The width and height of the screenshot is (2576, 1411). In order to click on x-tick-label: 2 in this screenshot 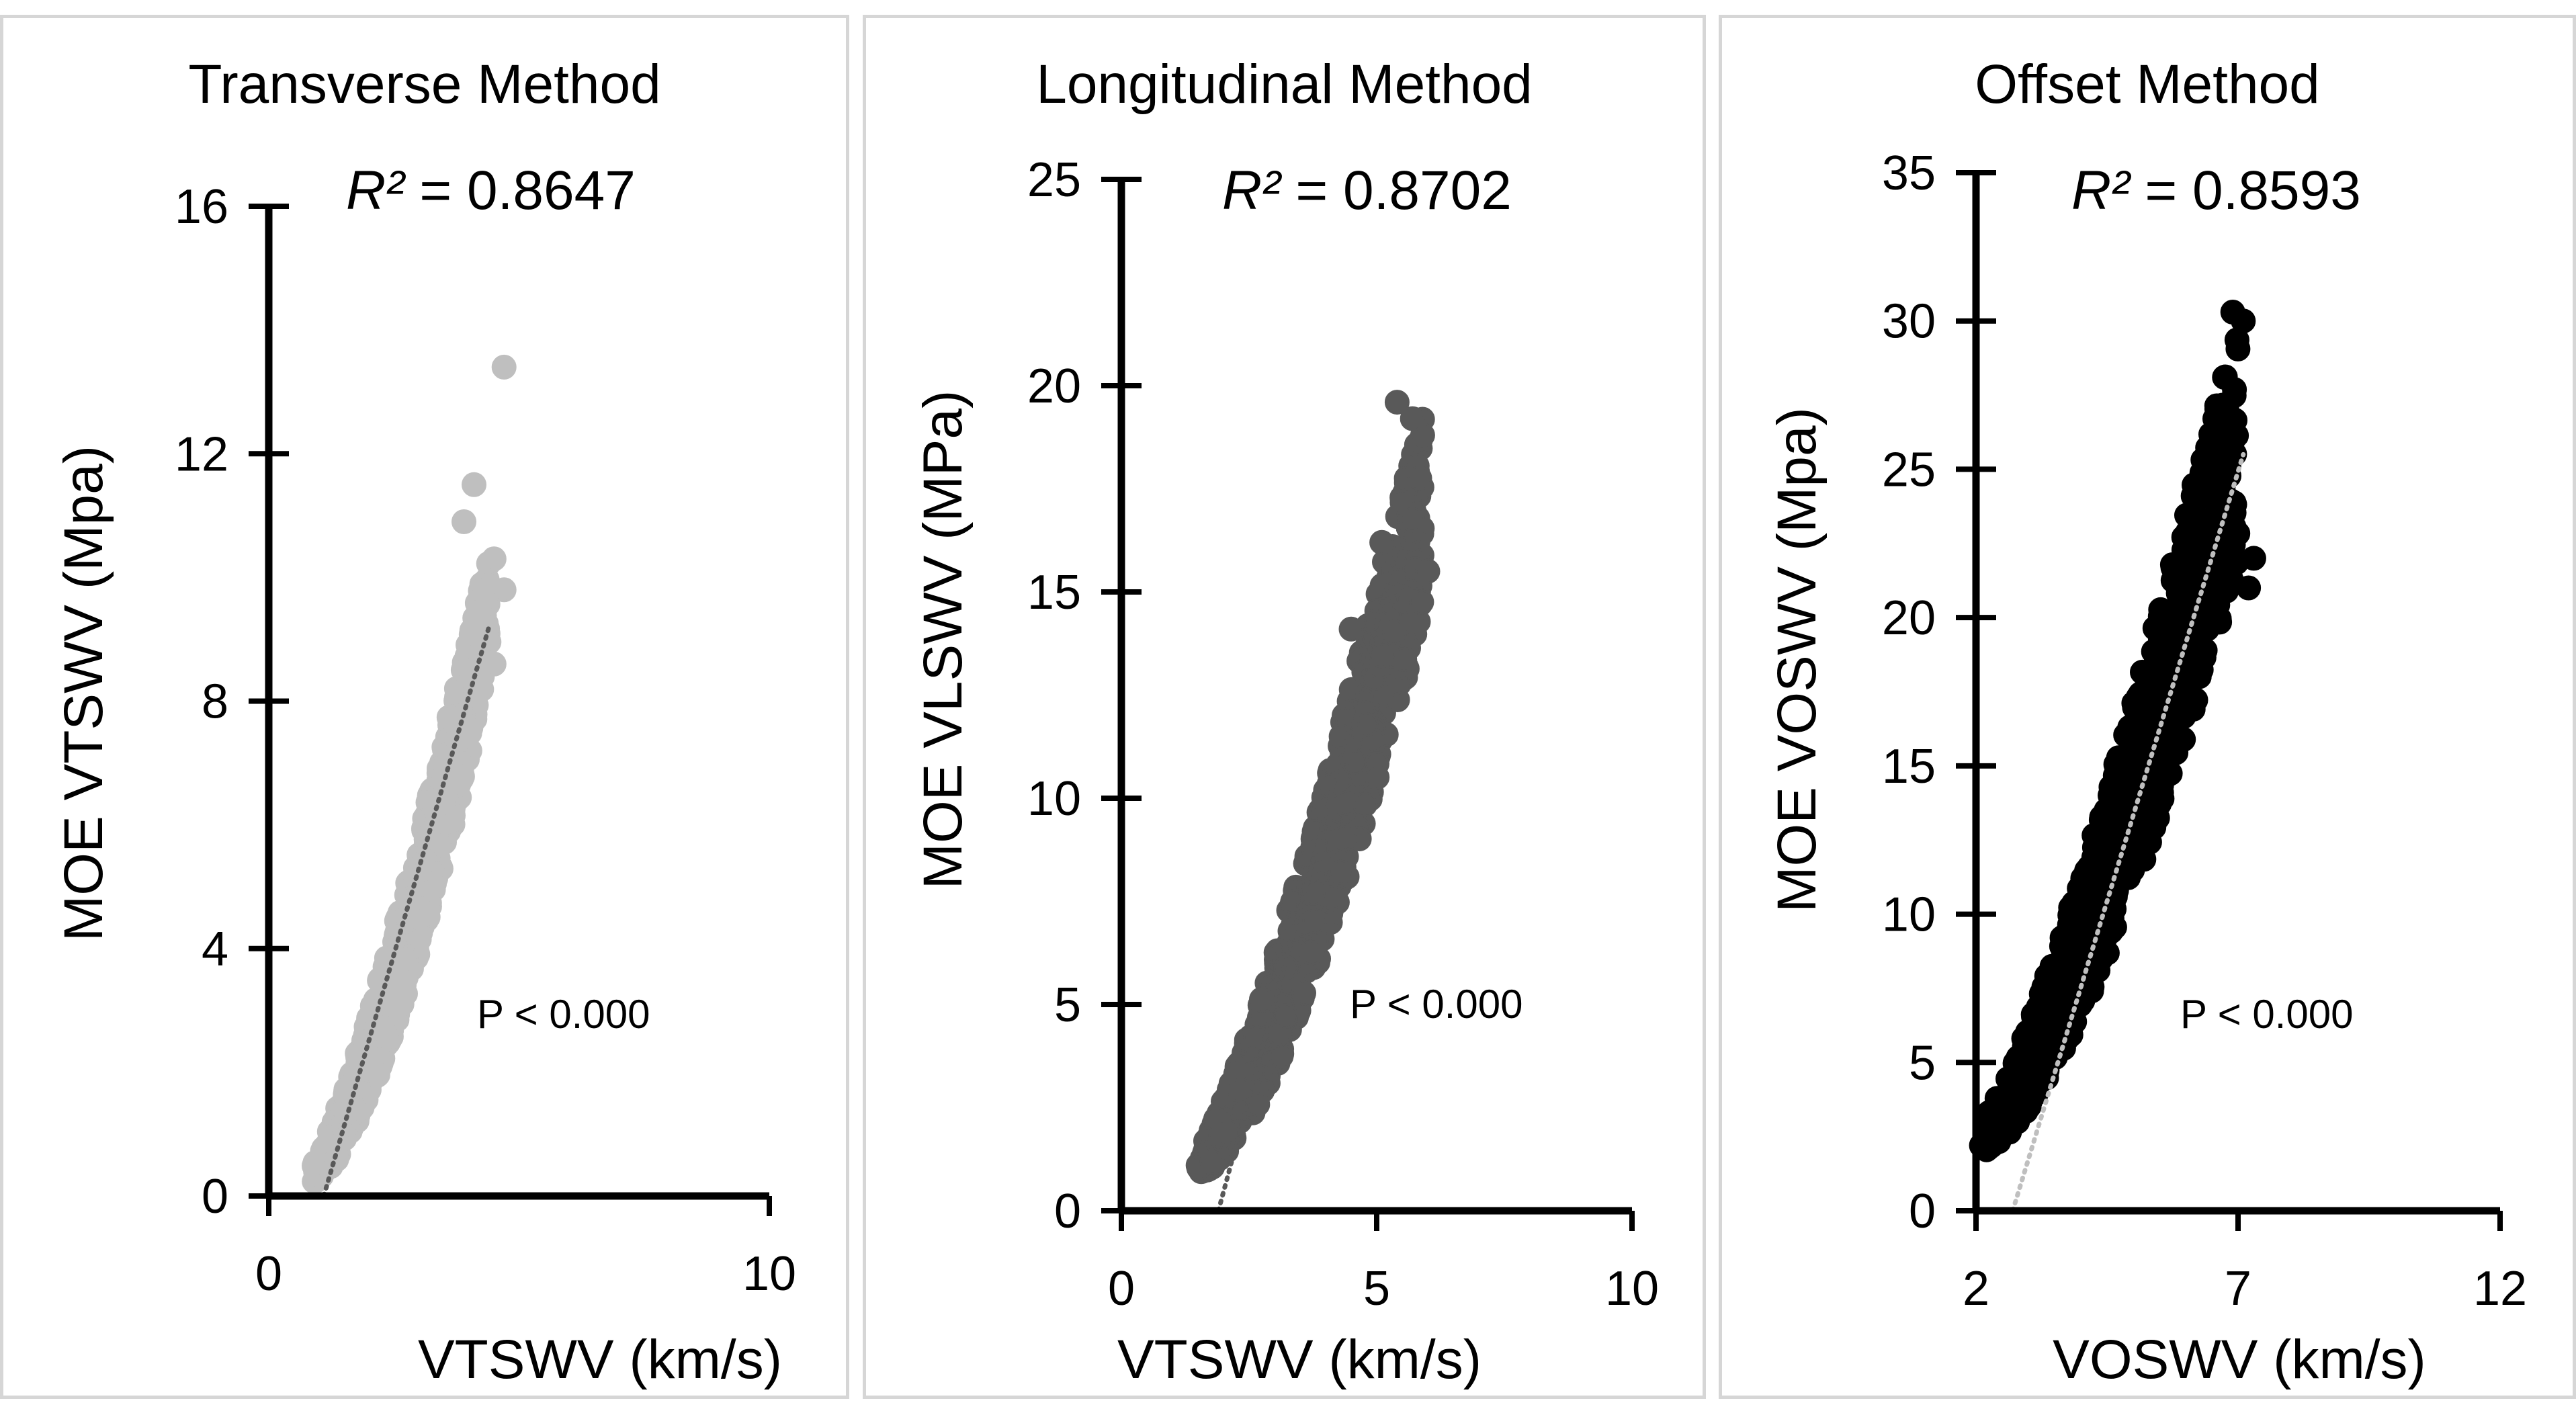, I will do `click(1976, 1289)`.